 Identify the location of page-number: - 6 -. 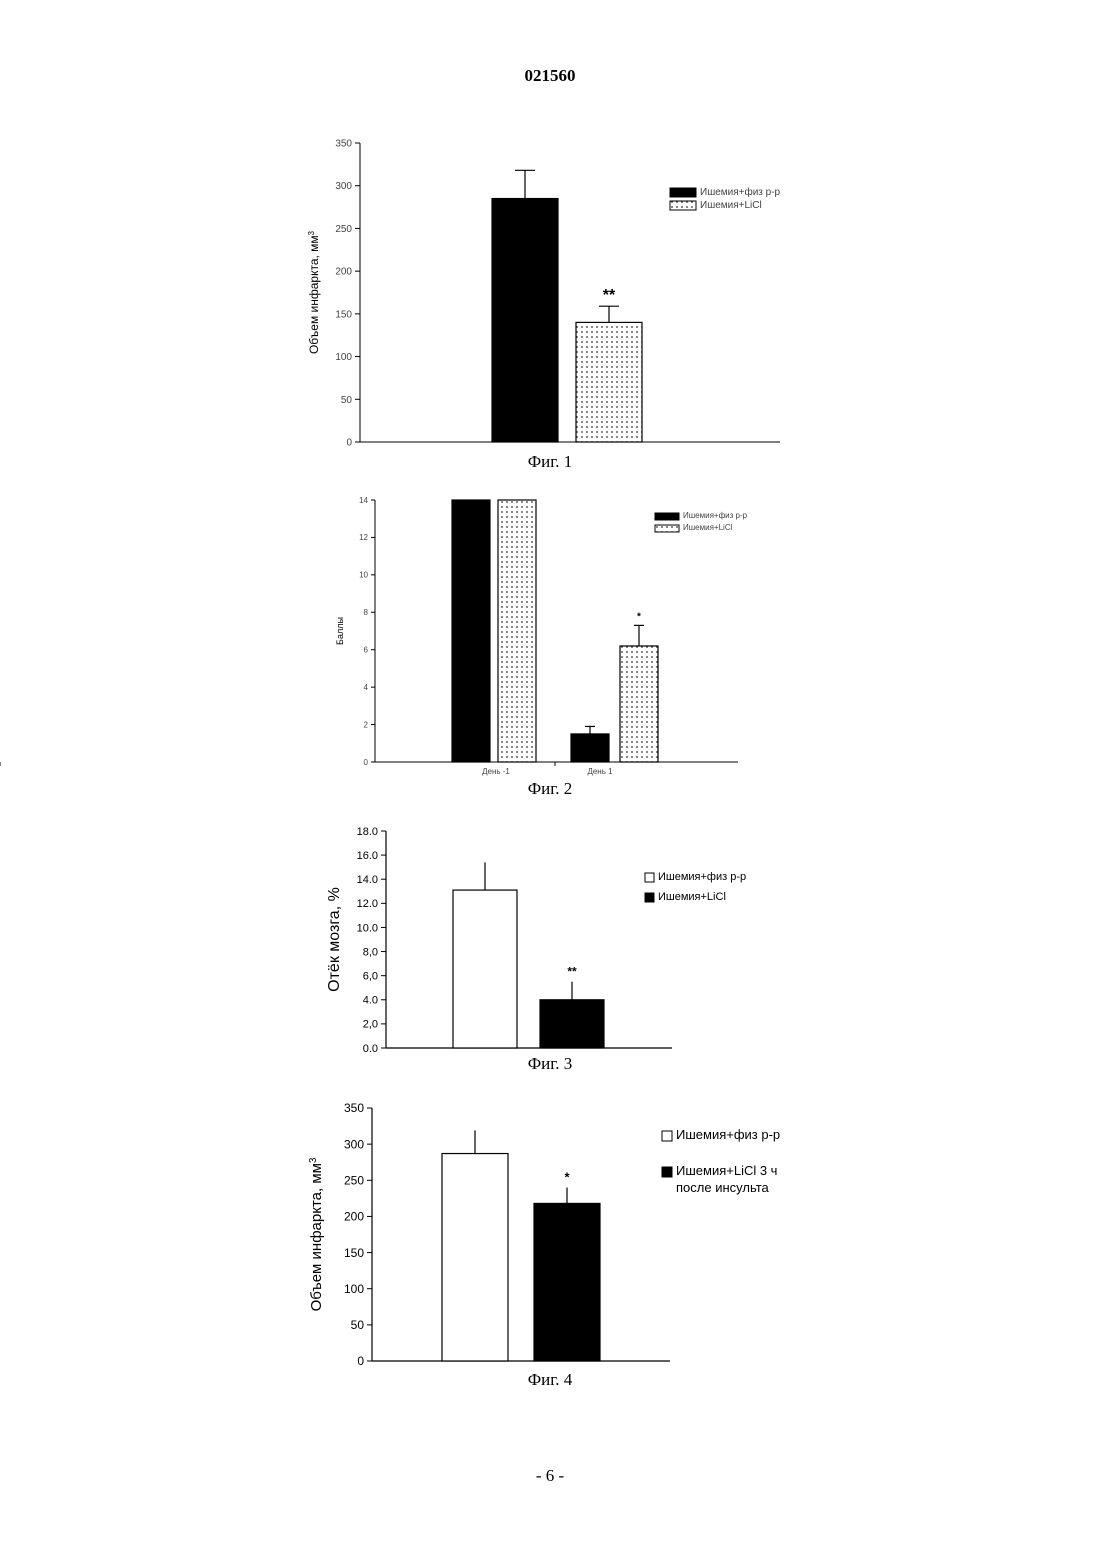
(550, 1476).